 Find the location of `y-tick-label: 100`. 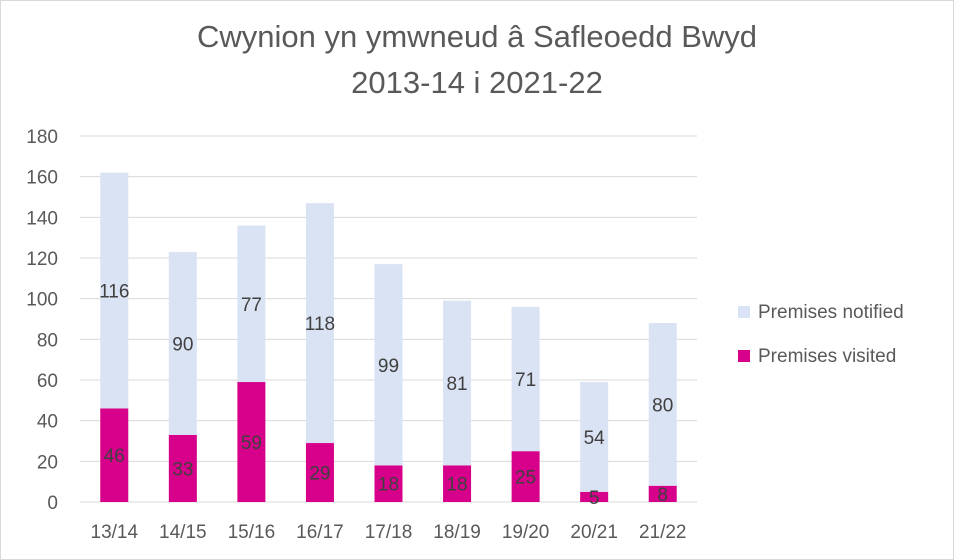

y-tick-label: 100 is located at coordinates (42, 300).